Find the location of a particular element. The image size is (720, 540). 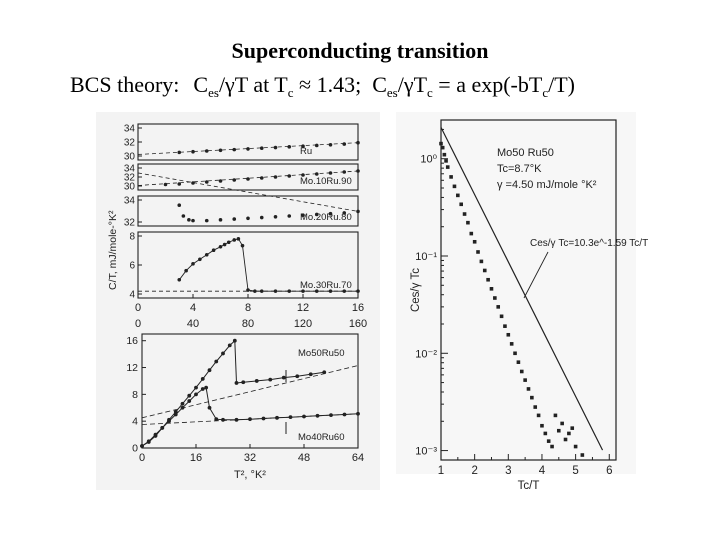

subtitle-p4: = a exp(-bT is located at coordinates (487, 84).